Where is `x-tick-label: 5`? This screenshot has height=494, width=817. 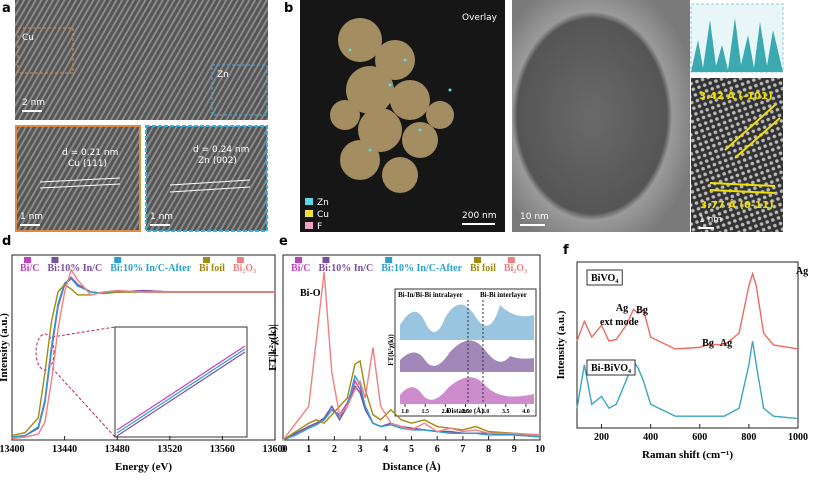 x-tick-label: 5 is located at coordinates (411, 449).